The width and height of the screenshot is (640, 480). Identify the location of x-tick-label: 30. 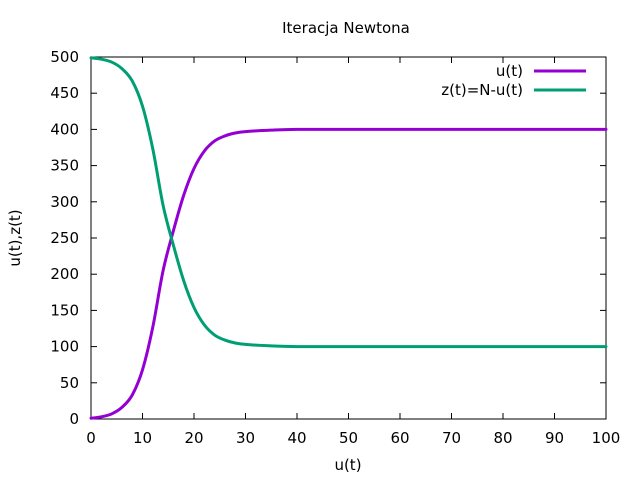
(245, 438).